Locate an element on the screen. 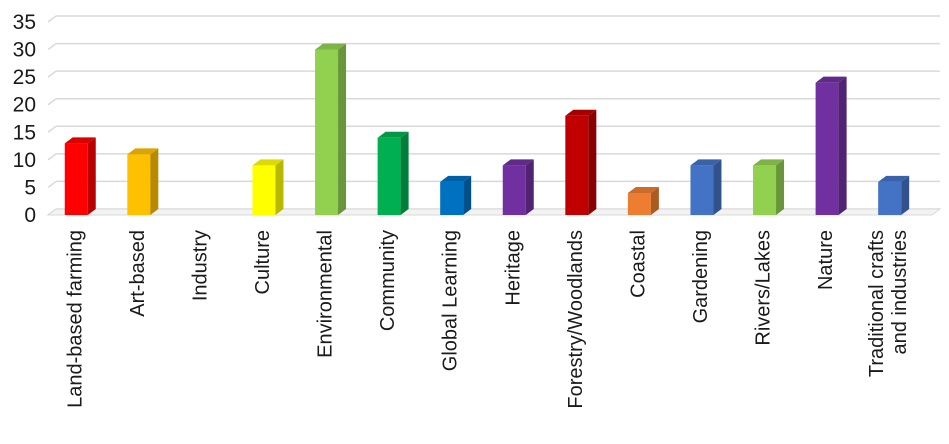 This screenshot has height=444, width=949. x-tick-label: Global Learning is located at coordinates (451, 300).